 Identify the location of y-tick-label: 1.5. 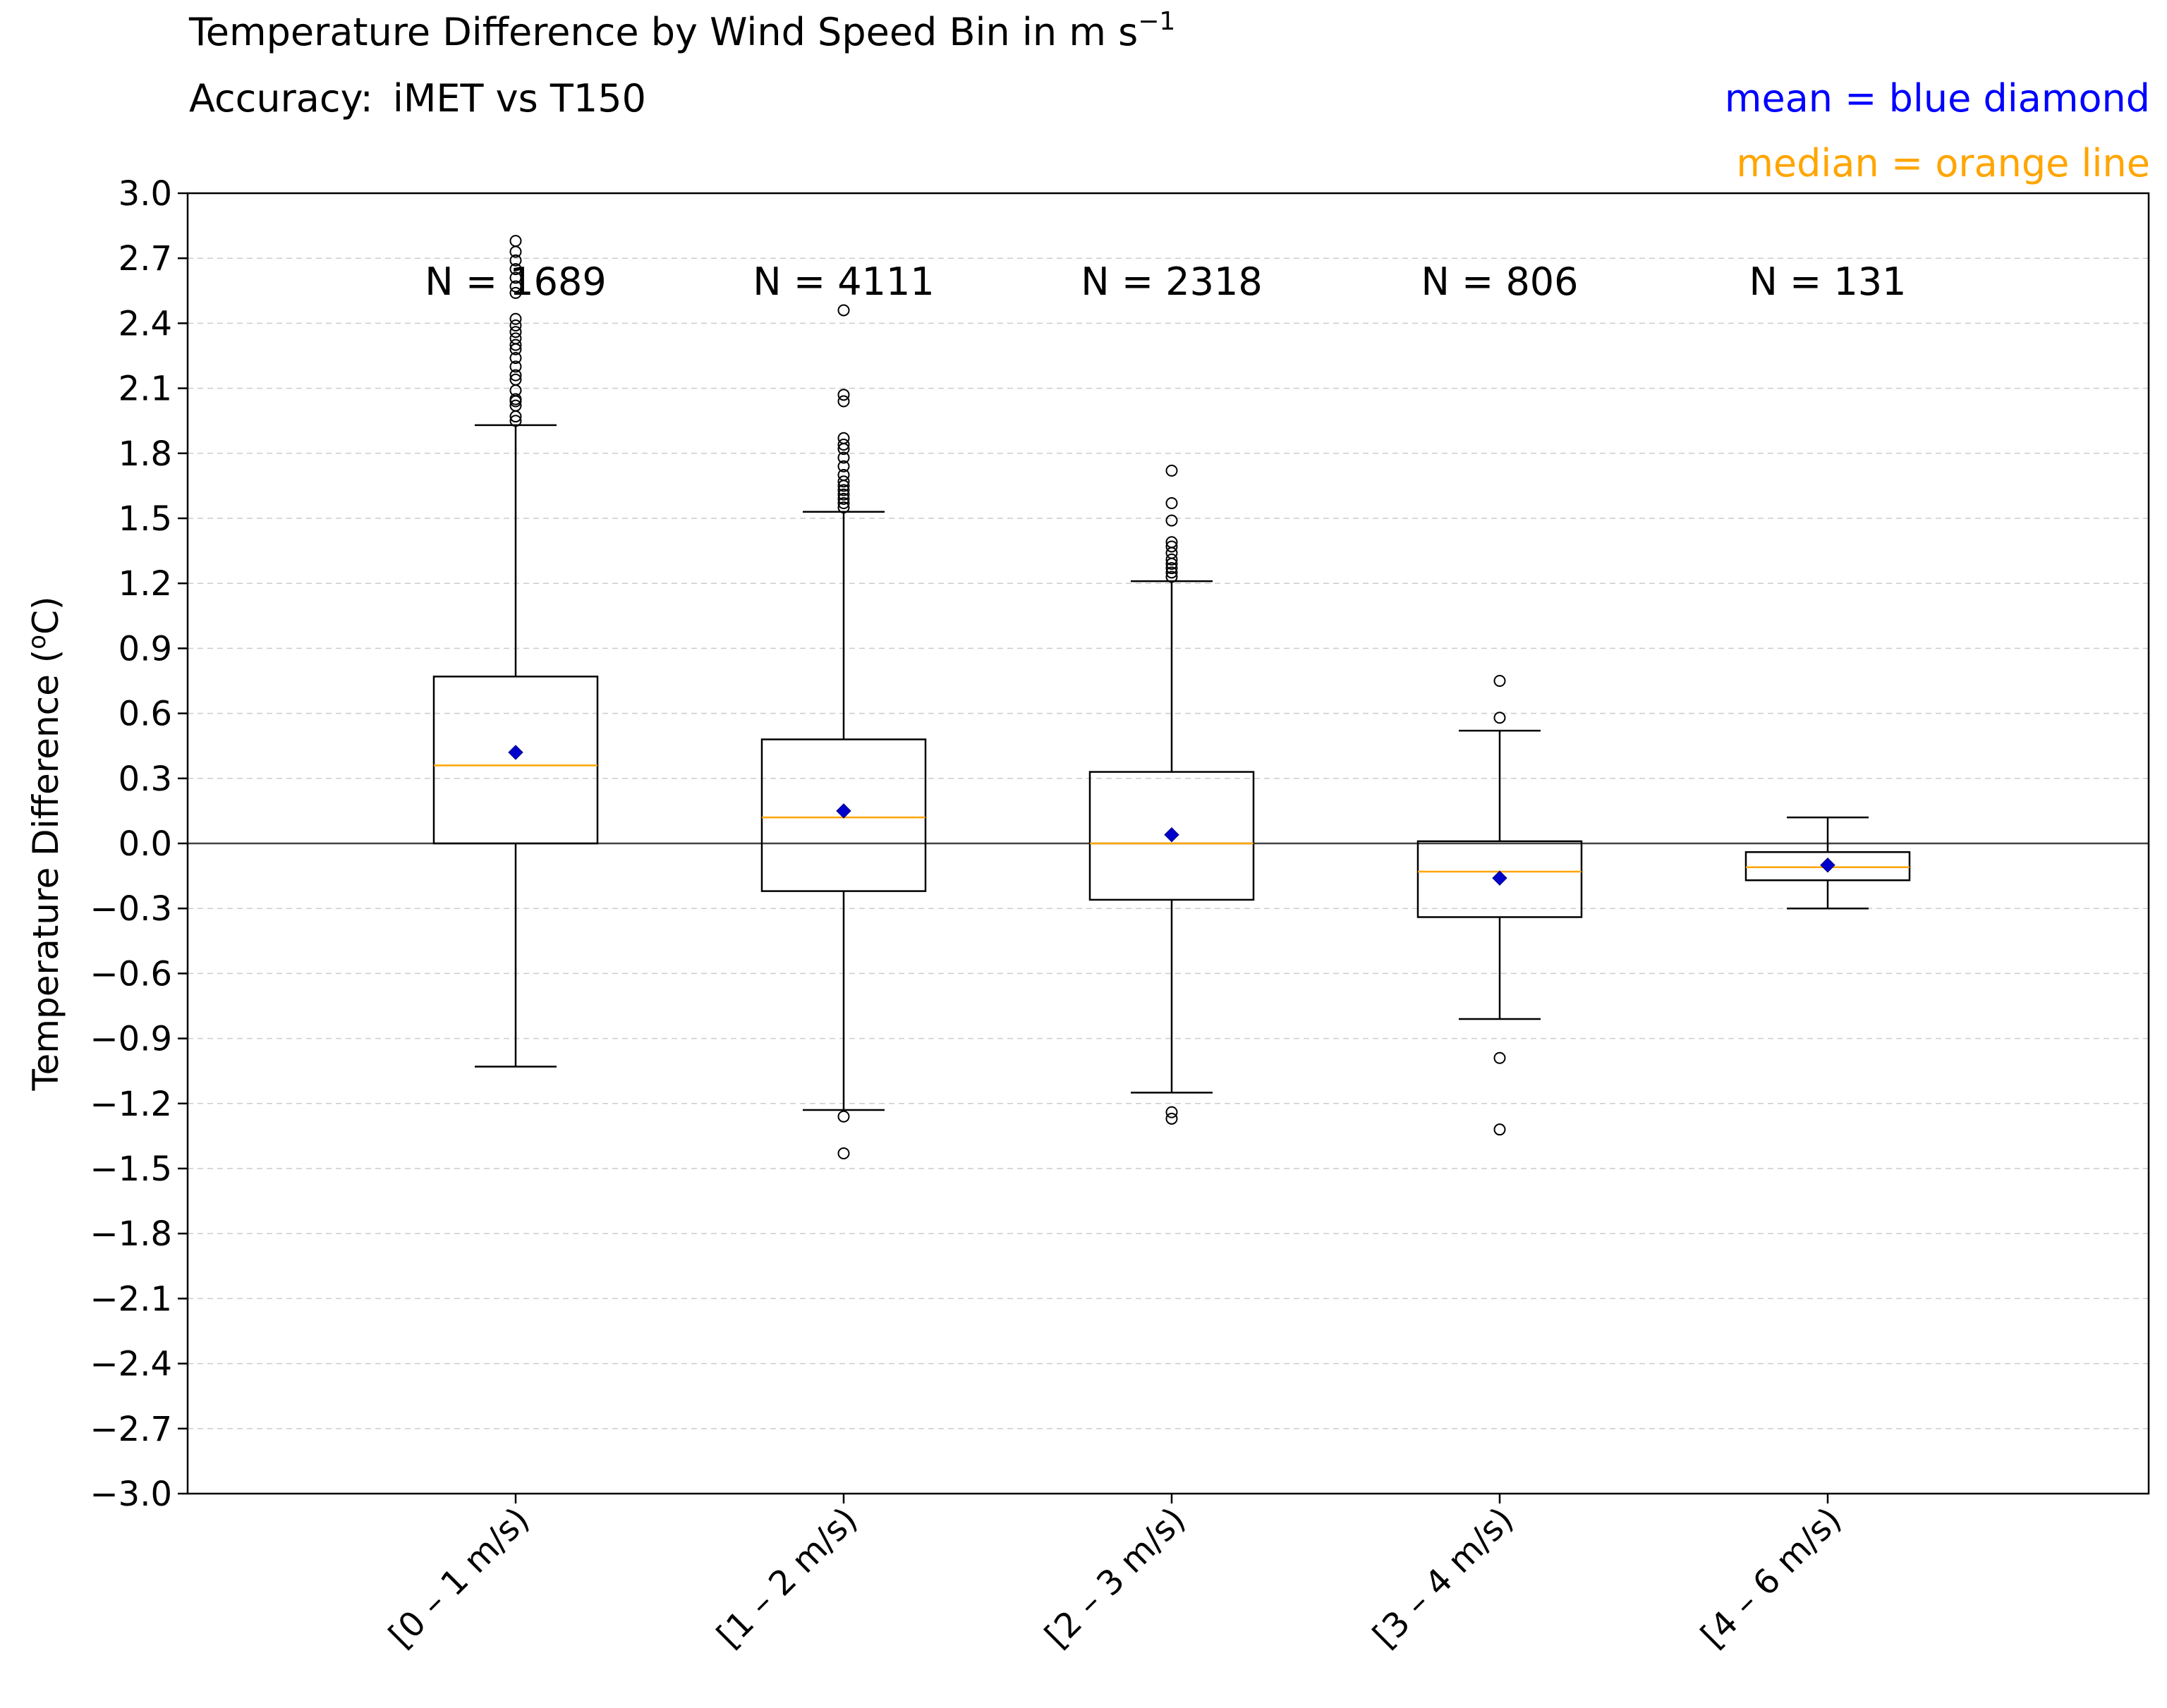
(145, 519).